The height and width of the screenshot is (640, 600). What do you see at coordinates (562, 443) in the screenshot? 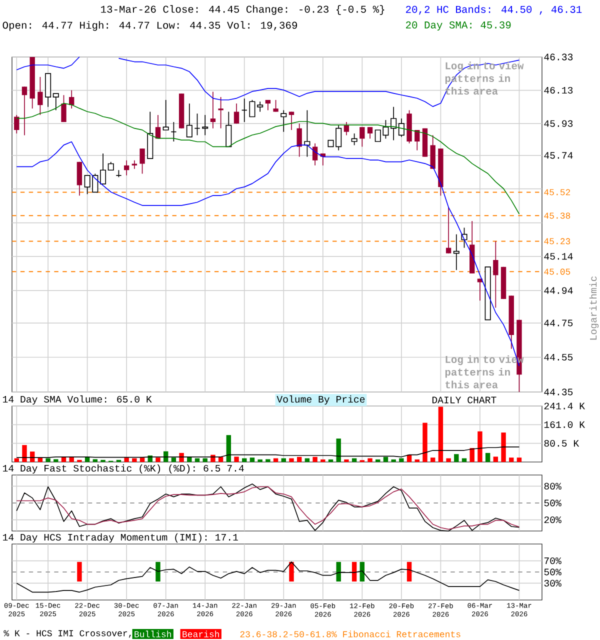
I see `y-tick-label: 80.5 K` at bounding box center [562, 443].